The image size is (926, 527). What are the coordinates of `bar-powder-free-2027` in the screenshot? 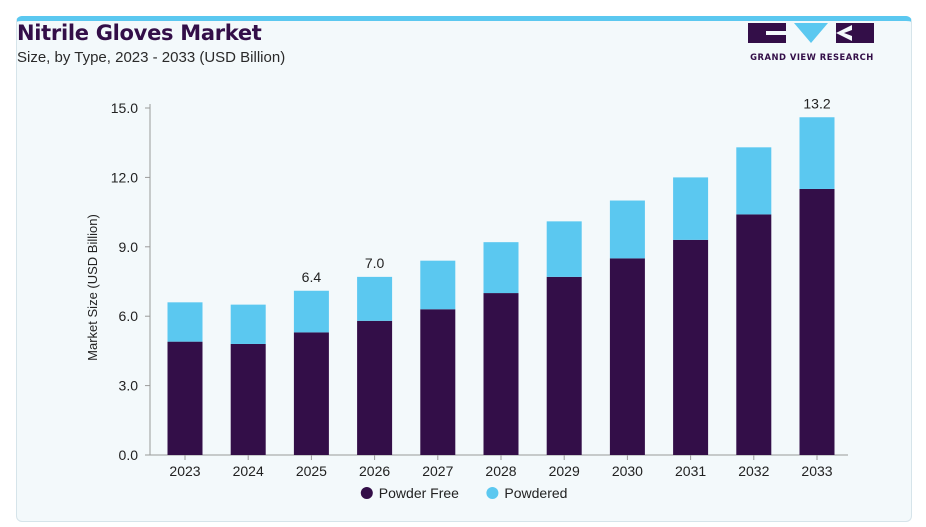 It's located at (438, 382).